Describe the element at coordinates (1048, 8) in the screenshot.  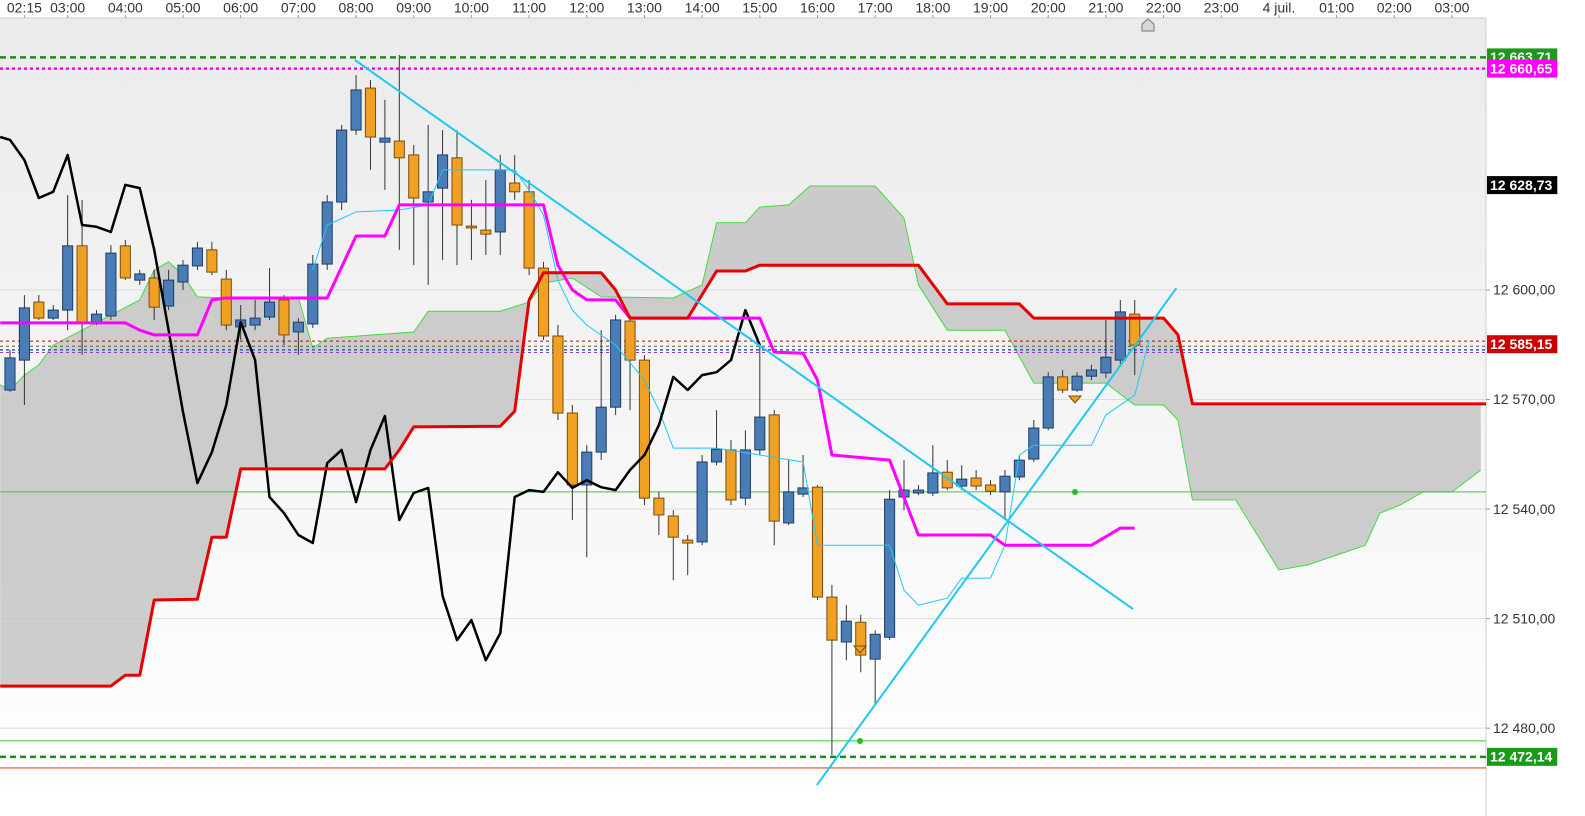
I see `x-tick-label: 20:00` at that location.